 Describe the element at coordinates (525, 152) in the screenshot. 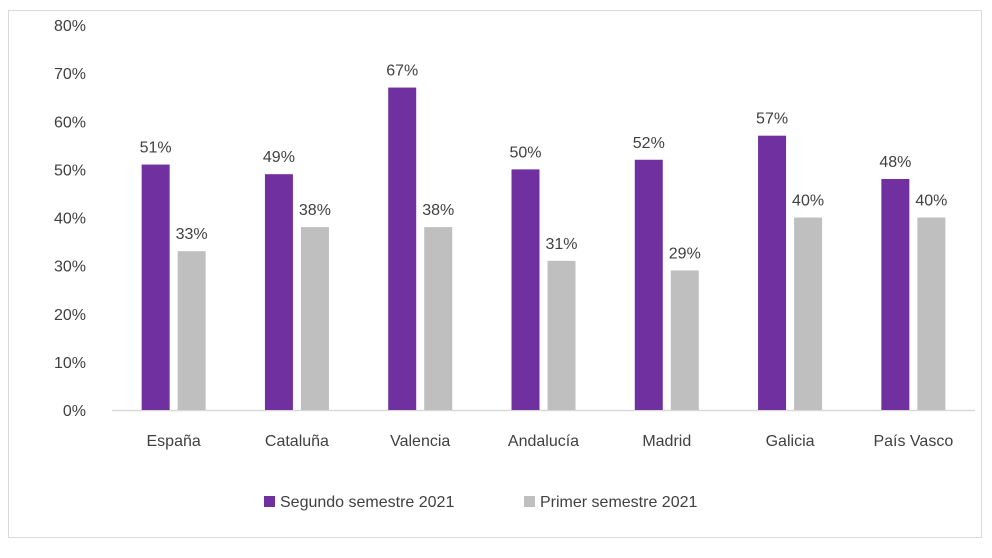

I see `bar-value-label: 50%` at that location.